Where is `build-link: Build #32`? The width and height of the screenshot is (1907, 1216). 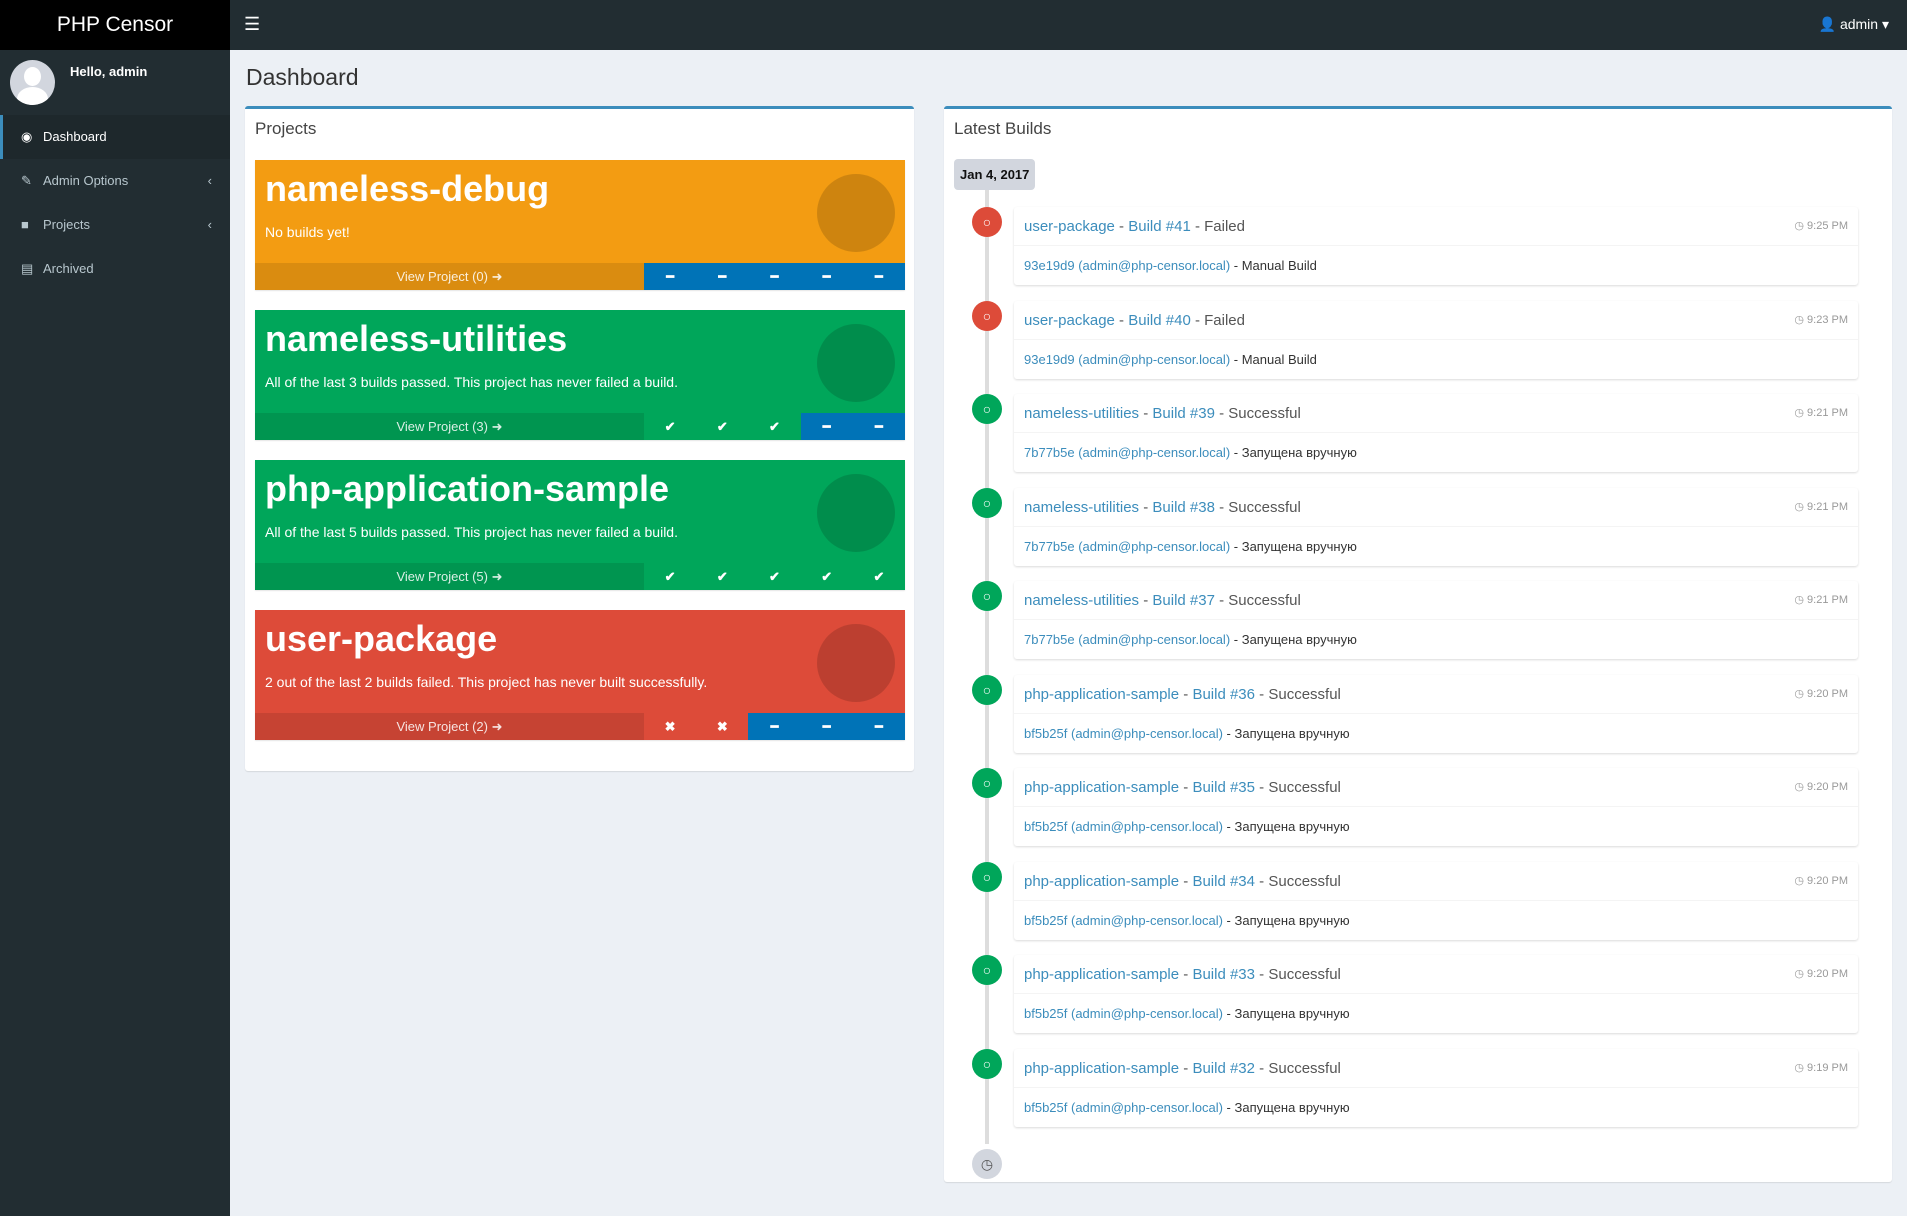 build-link: Build #32 is located at coordinates (1223, 1068).